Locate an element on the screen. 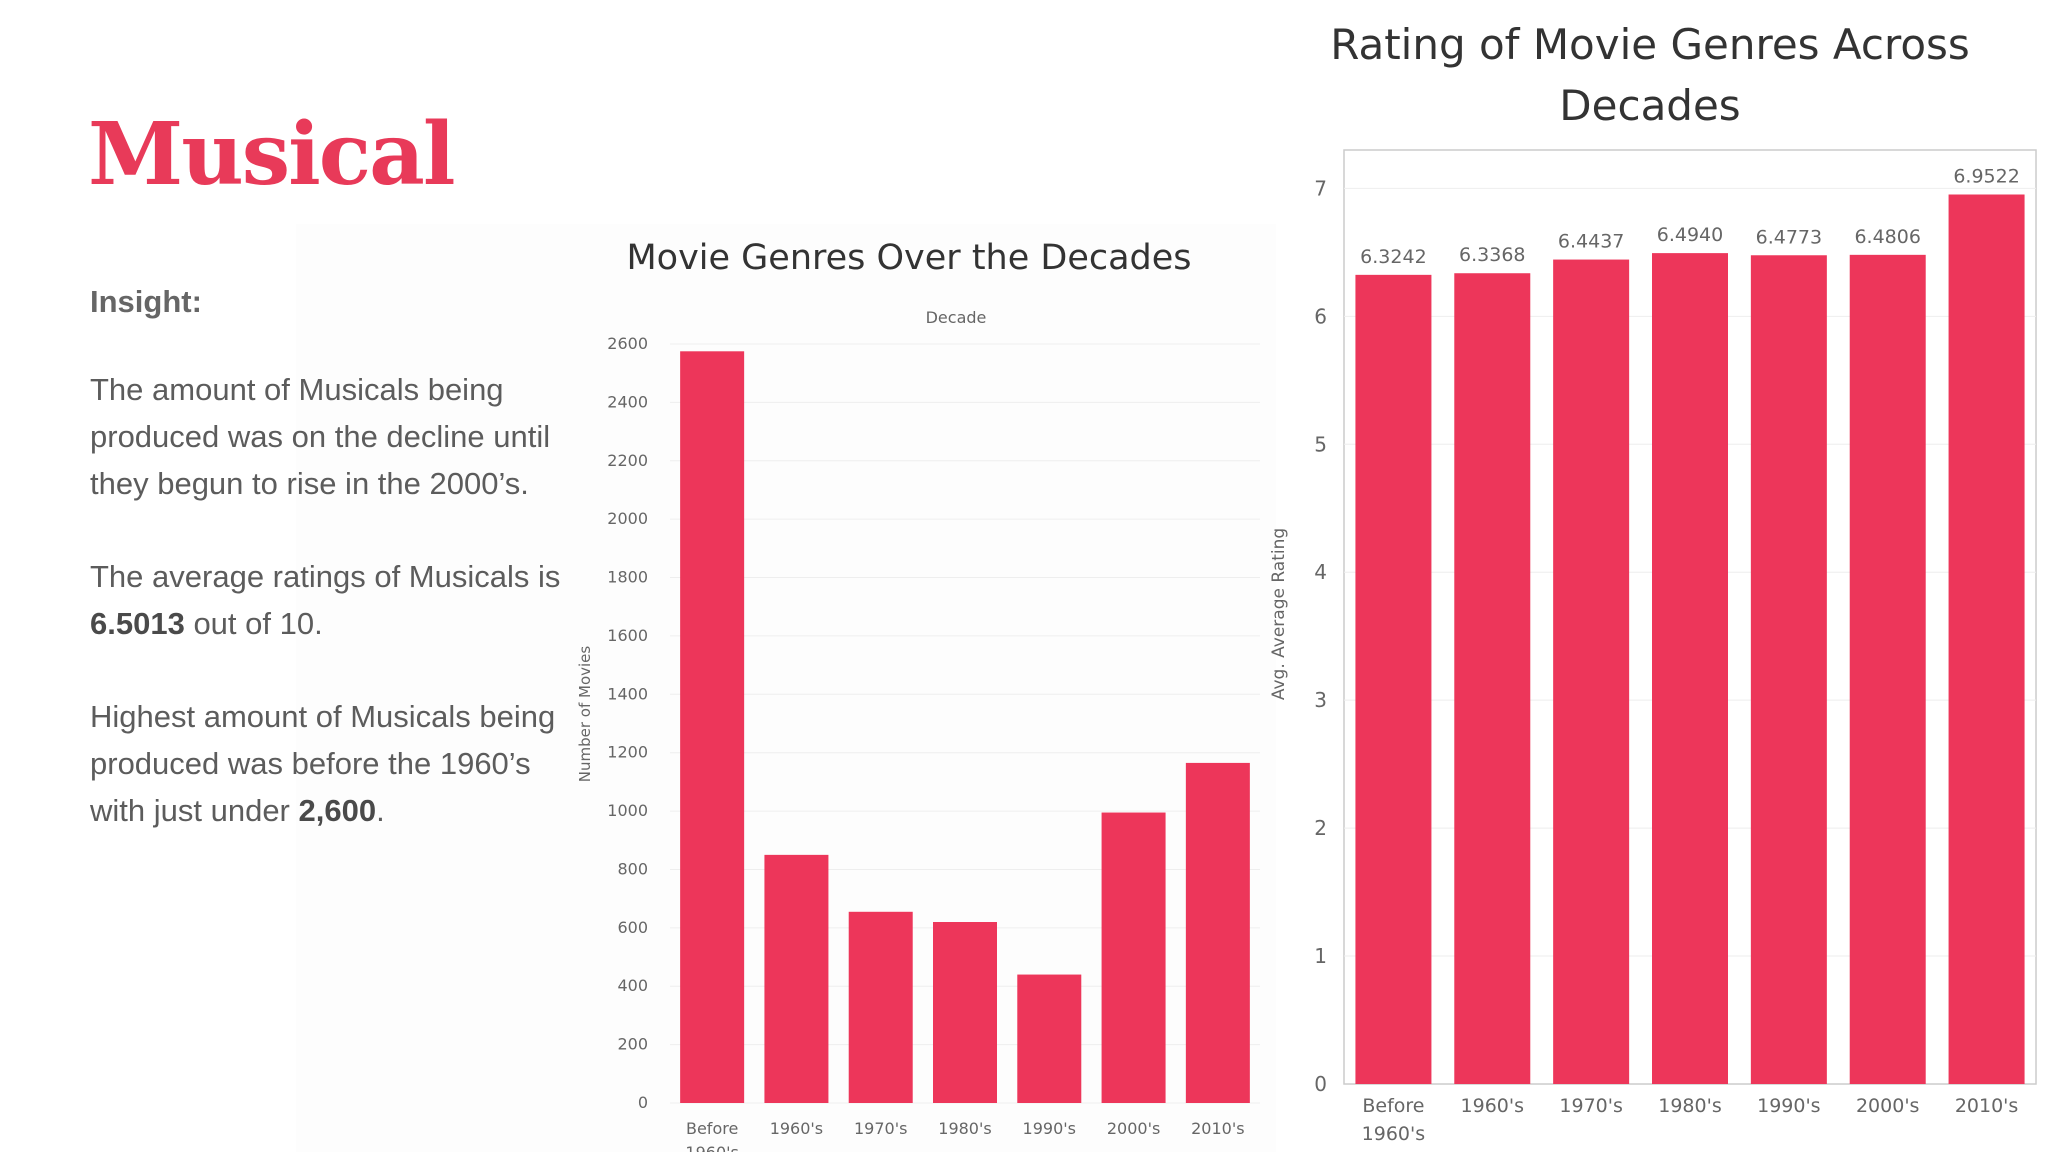  y-tick-label: 200 is located at coordinates (632, 1044).